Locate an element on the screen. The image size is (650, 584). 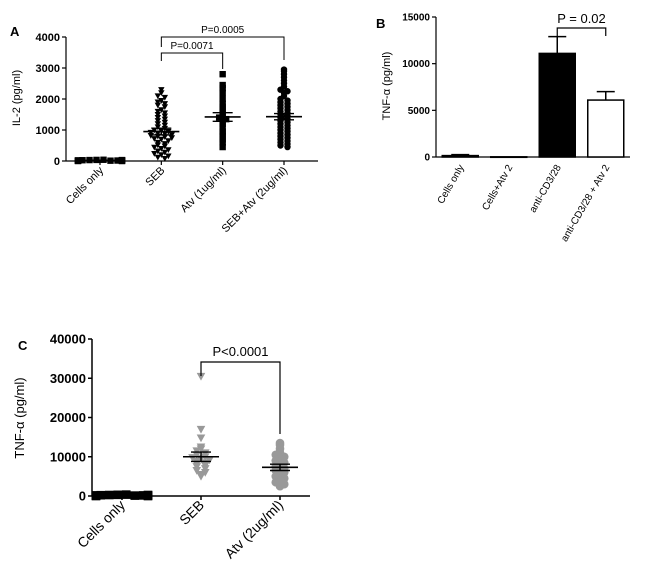
panel-c-y-tick-label-1: 10000 is located at coordinates (68, 456).